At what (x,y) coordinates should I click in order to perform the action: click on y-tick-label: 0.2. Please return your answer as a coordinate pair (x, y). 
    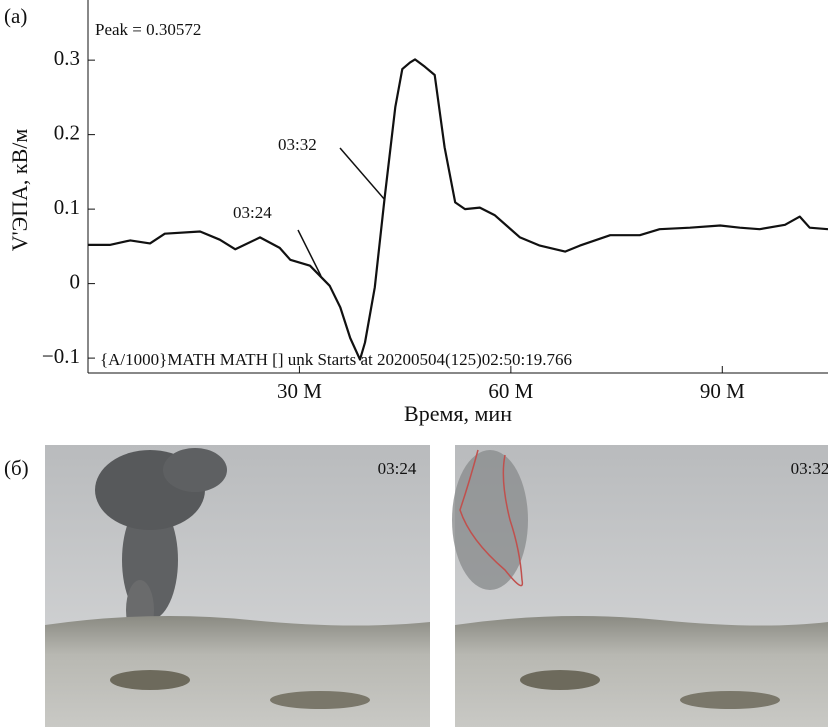
    Looking at the image, I should click on (67, 132).